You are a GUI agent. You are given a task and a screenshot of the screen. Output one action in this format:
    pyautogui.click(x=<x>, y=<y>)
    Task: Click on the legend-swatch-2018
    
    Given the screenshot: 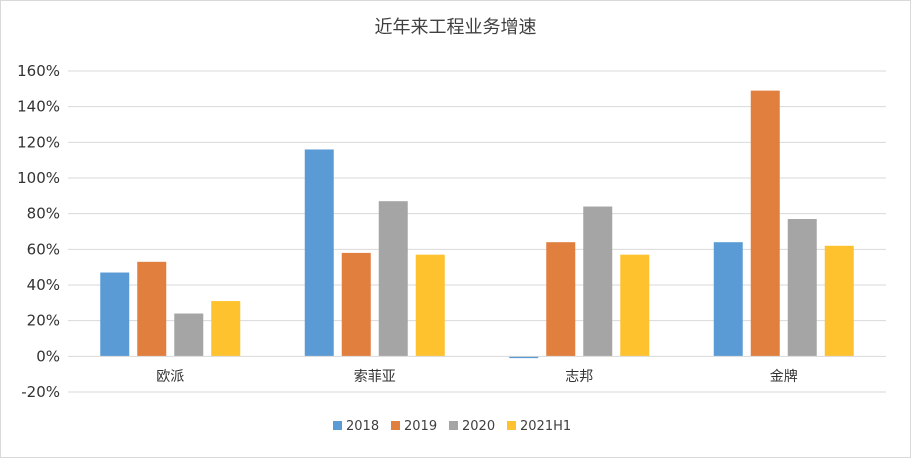 What is the action you would take?
    pyautogui.click(x=337, y=425)
    